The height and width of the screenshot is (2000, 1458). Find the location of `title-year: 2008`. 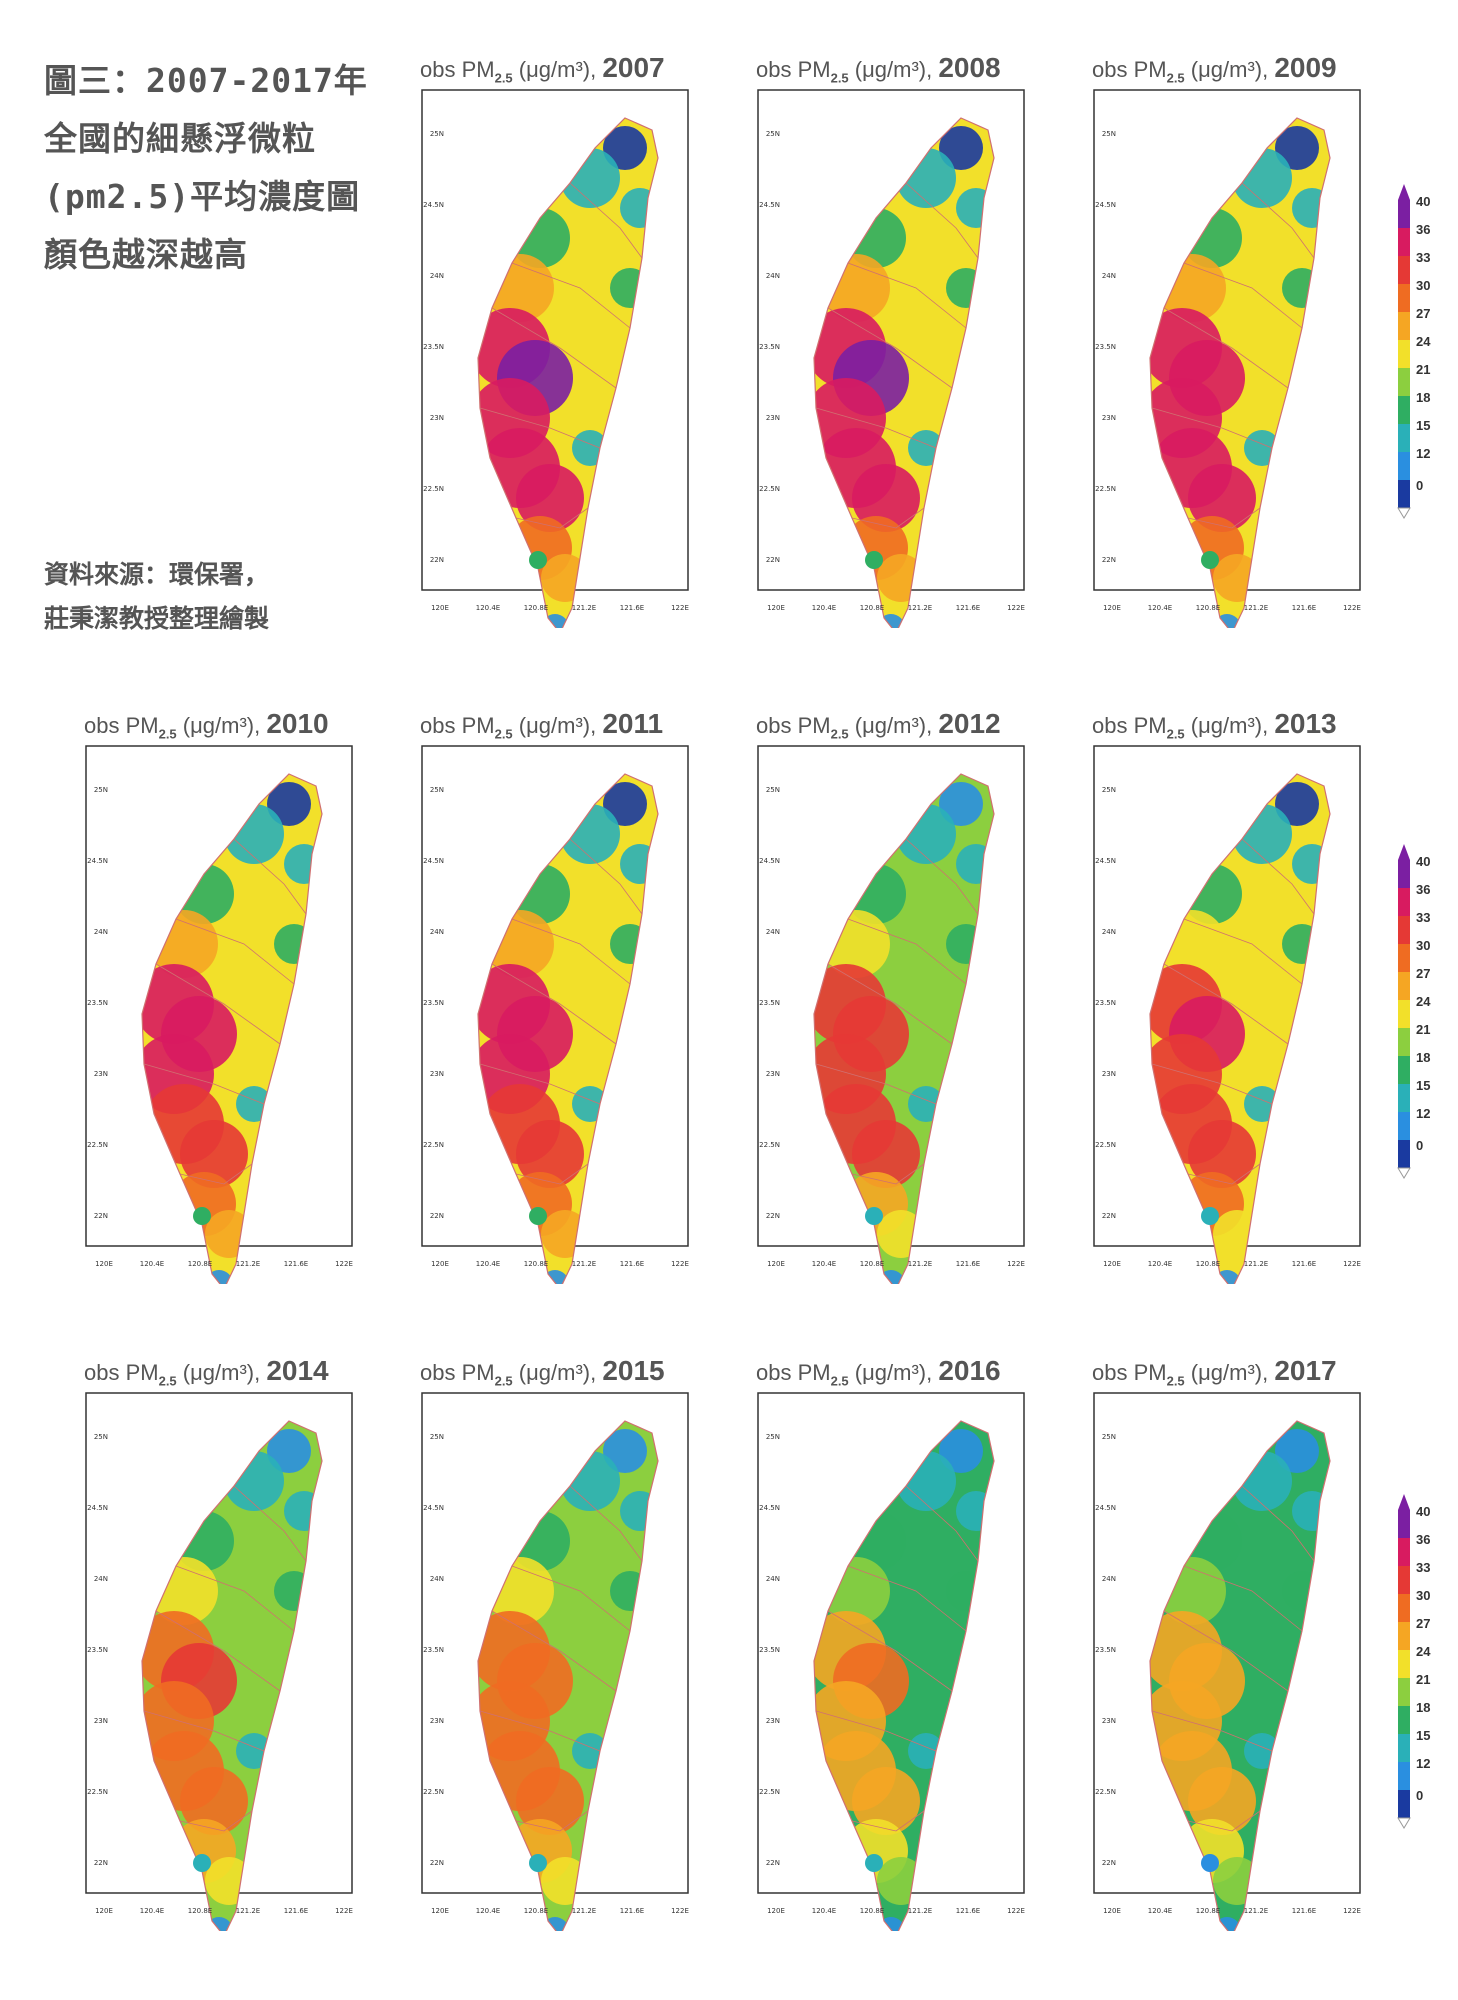

title-year: 2008 is located at coordinates (969, 67).